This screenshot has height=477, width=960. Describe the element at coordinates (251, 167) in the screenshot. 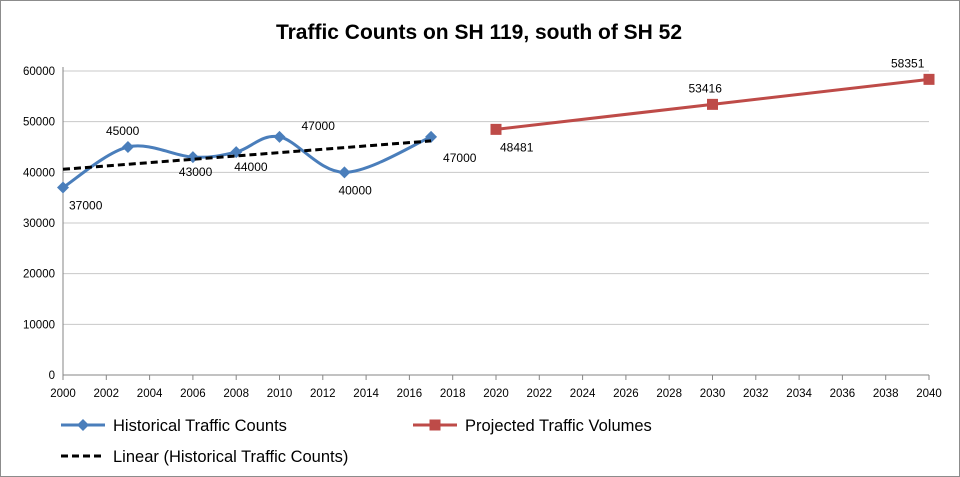

I see `data-label: 44000` at that location.